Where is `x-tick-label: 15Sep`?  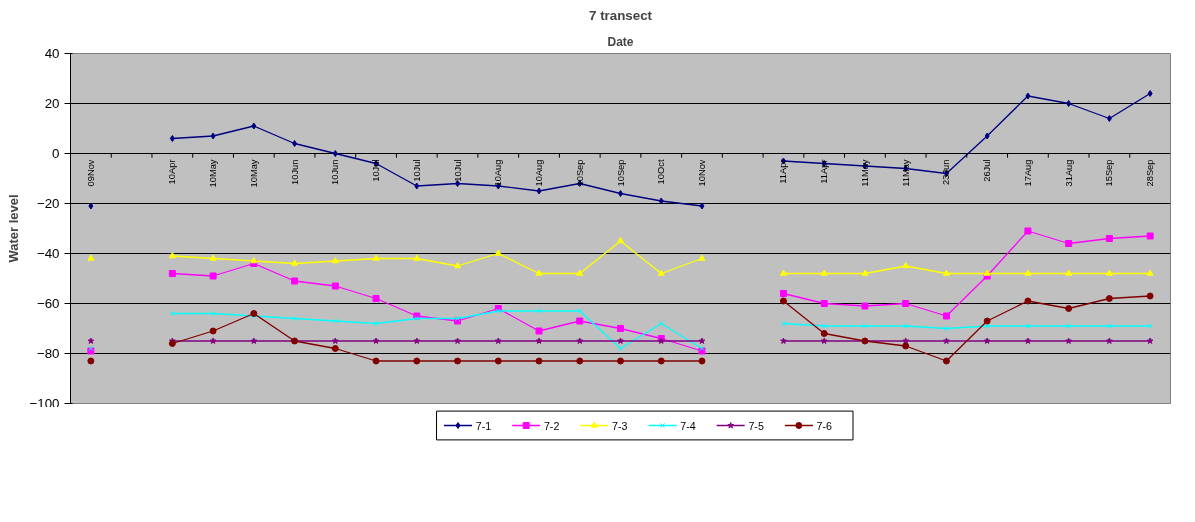
x-tick-label: 15Sep is located at coordinates (1109, 173).